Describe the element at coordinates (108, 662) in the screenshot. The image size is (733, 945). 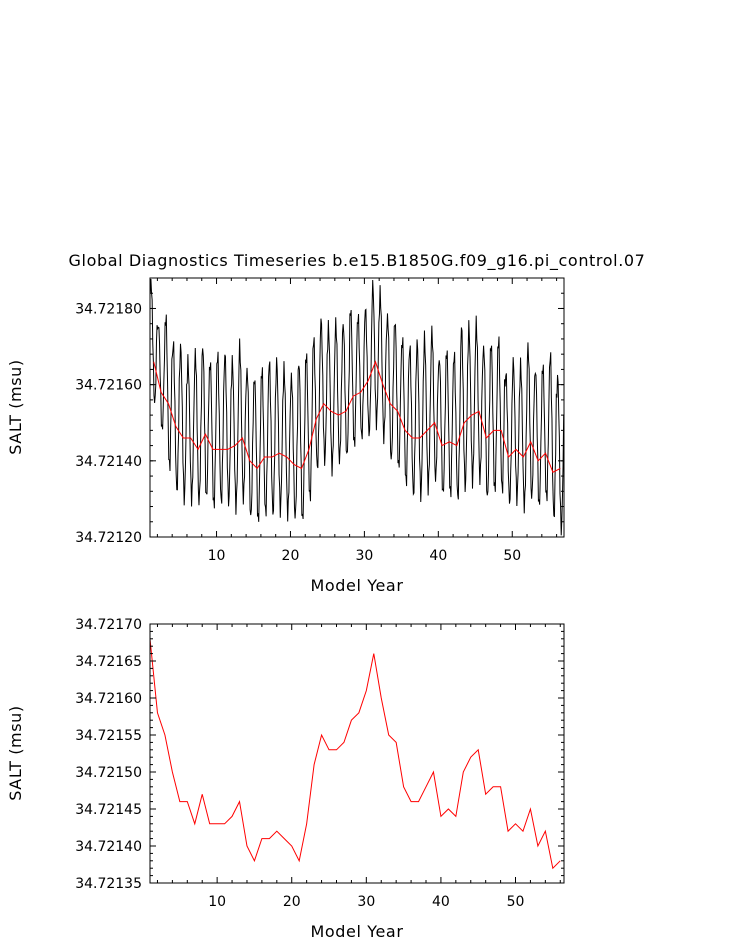
I see `y-tick-label: 34.72165` at that location.